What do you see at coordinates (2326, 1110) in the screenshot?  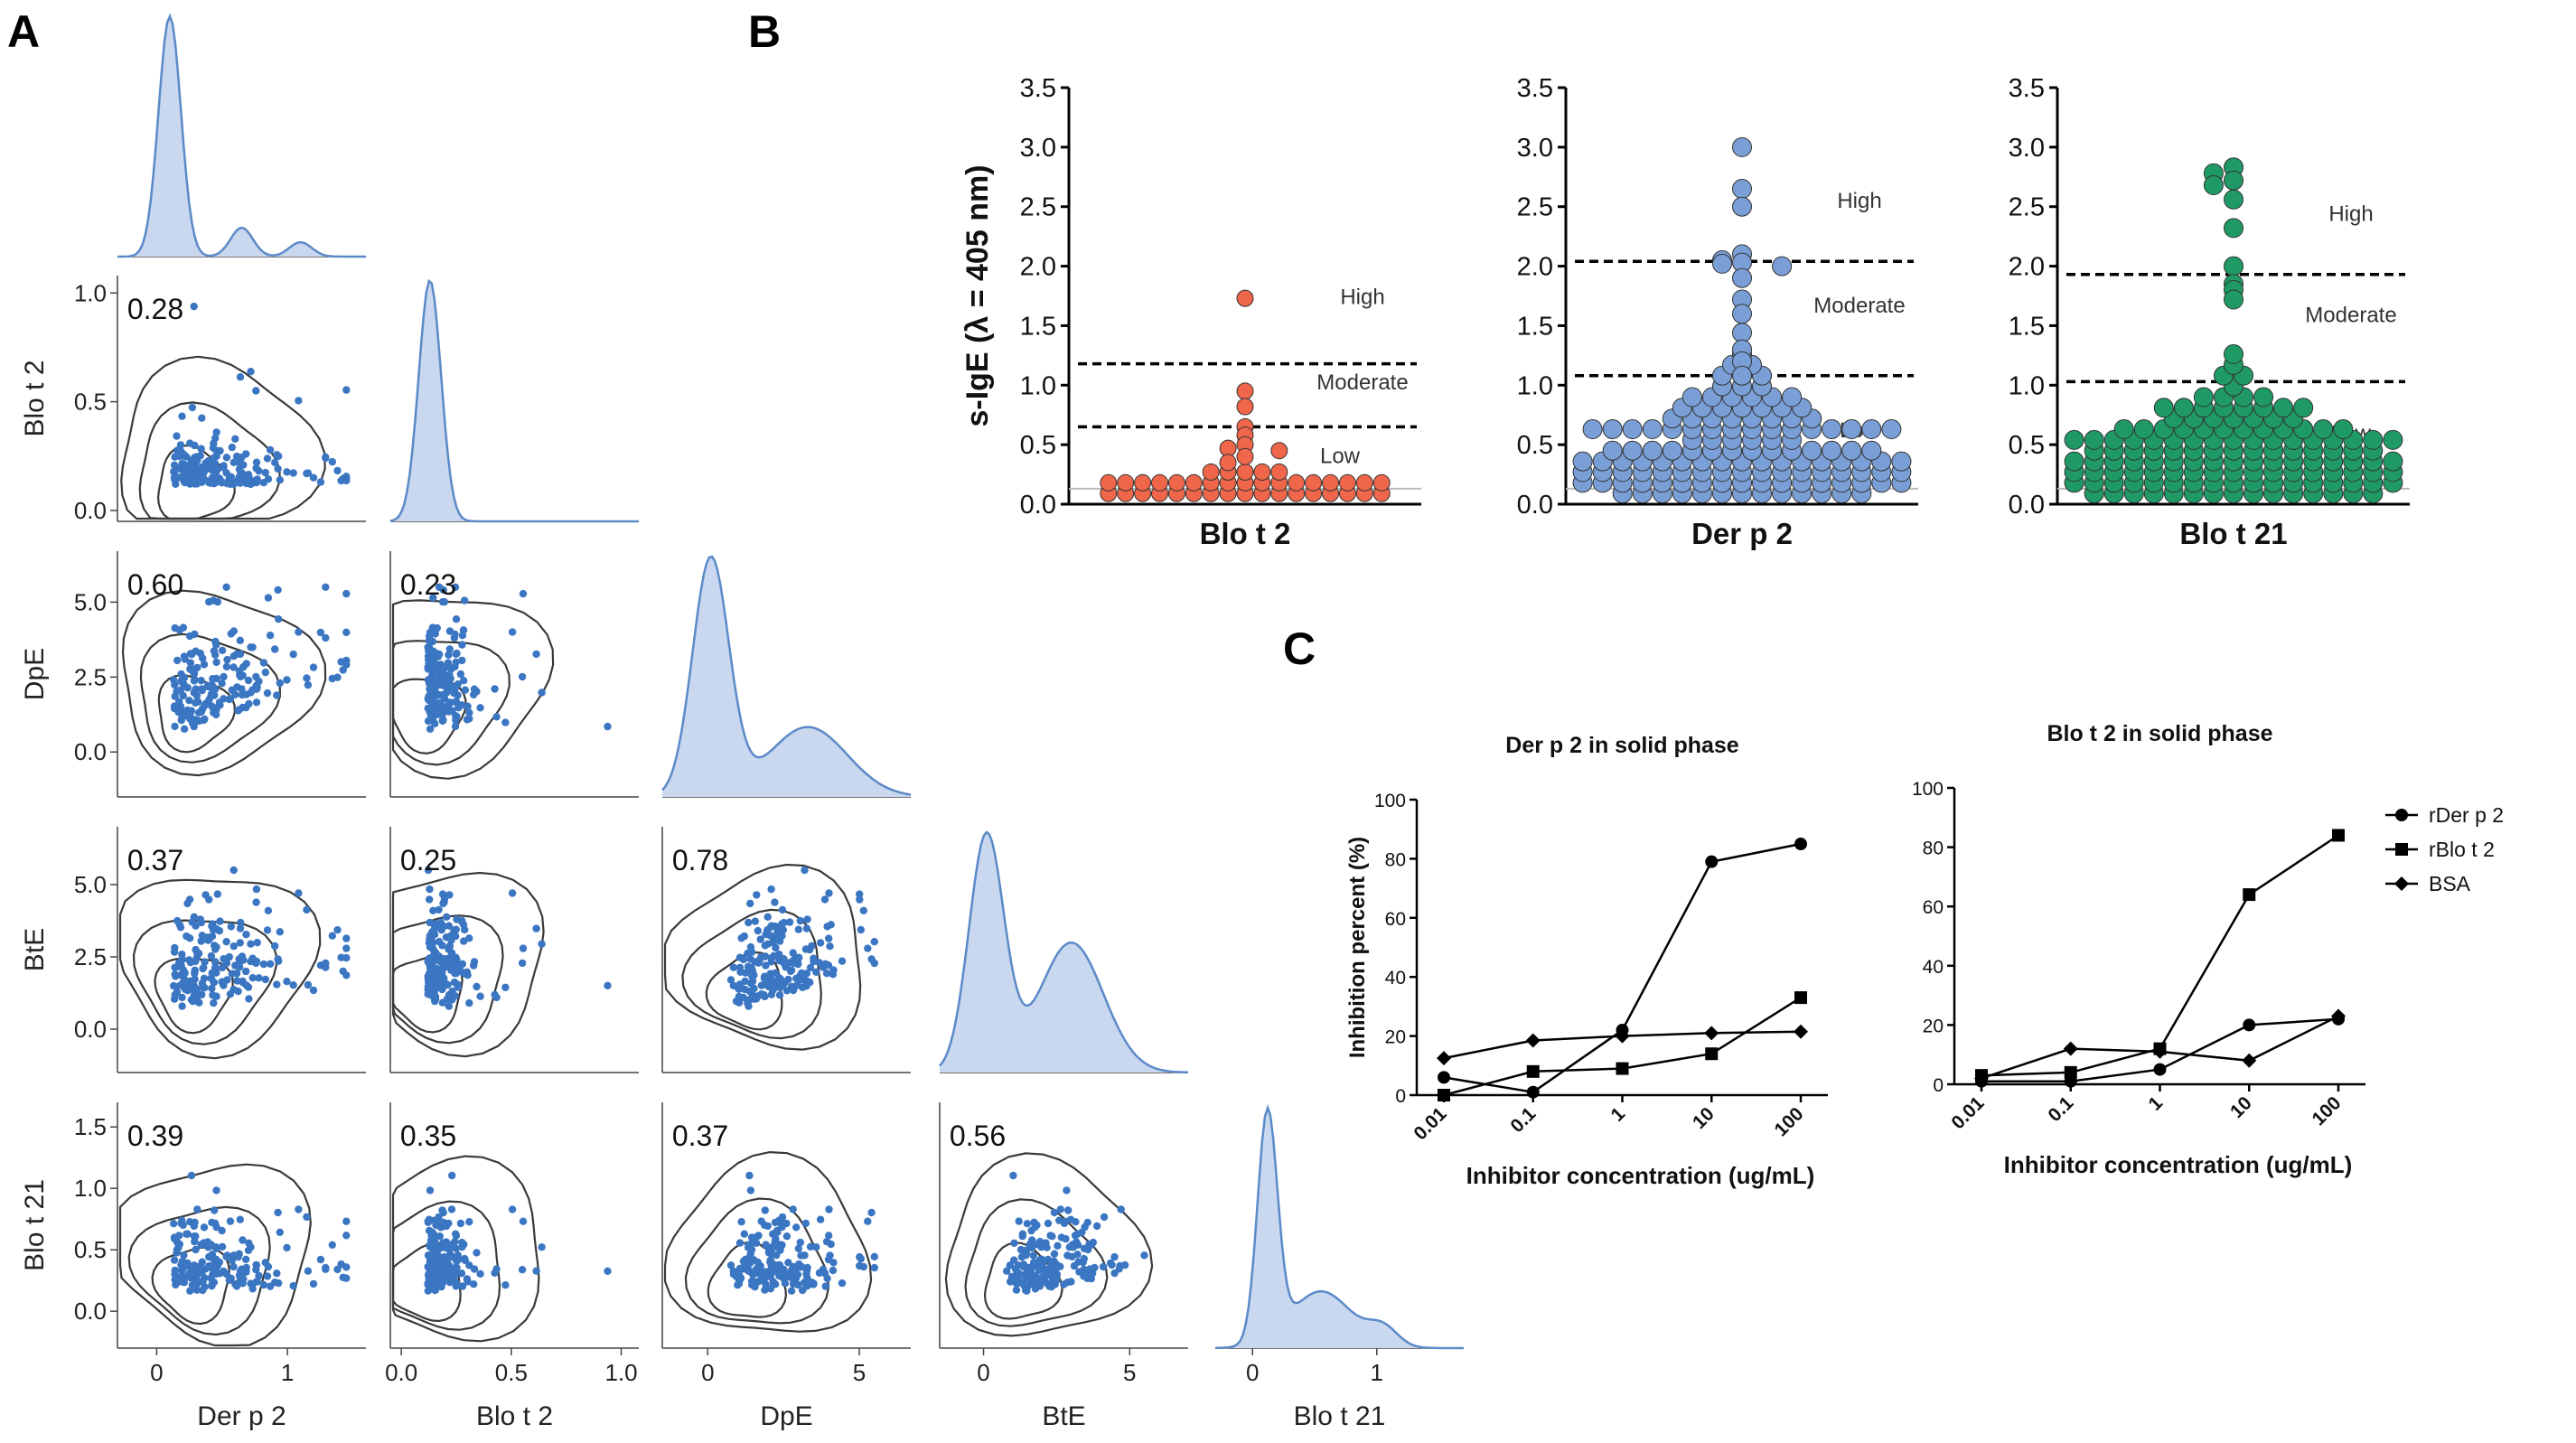 I see `x-tick-label: 100` at bounding box center [2326, 1110].